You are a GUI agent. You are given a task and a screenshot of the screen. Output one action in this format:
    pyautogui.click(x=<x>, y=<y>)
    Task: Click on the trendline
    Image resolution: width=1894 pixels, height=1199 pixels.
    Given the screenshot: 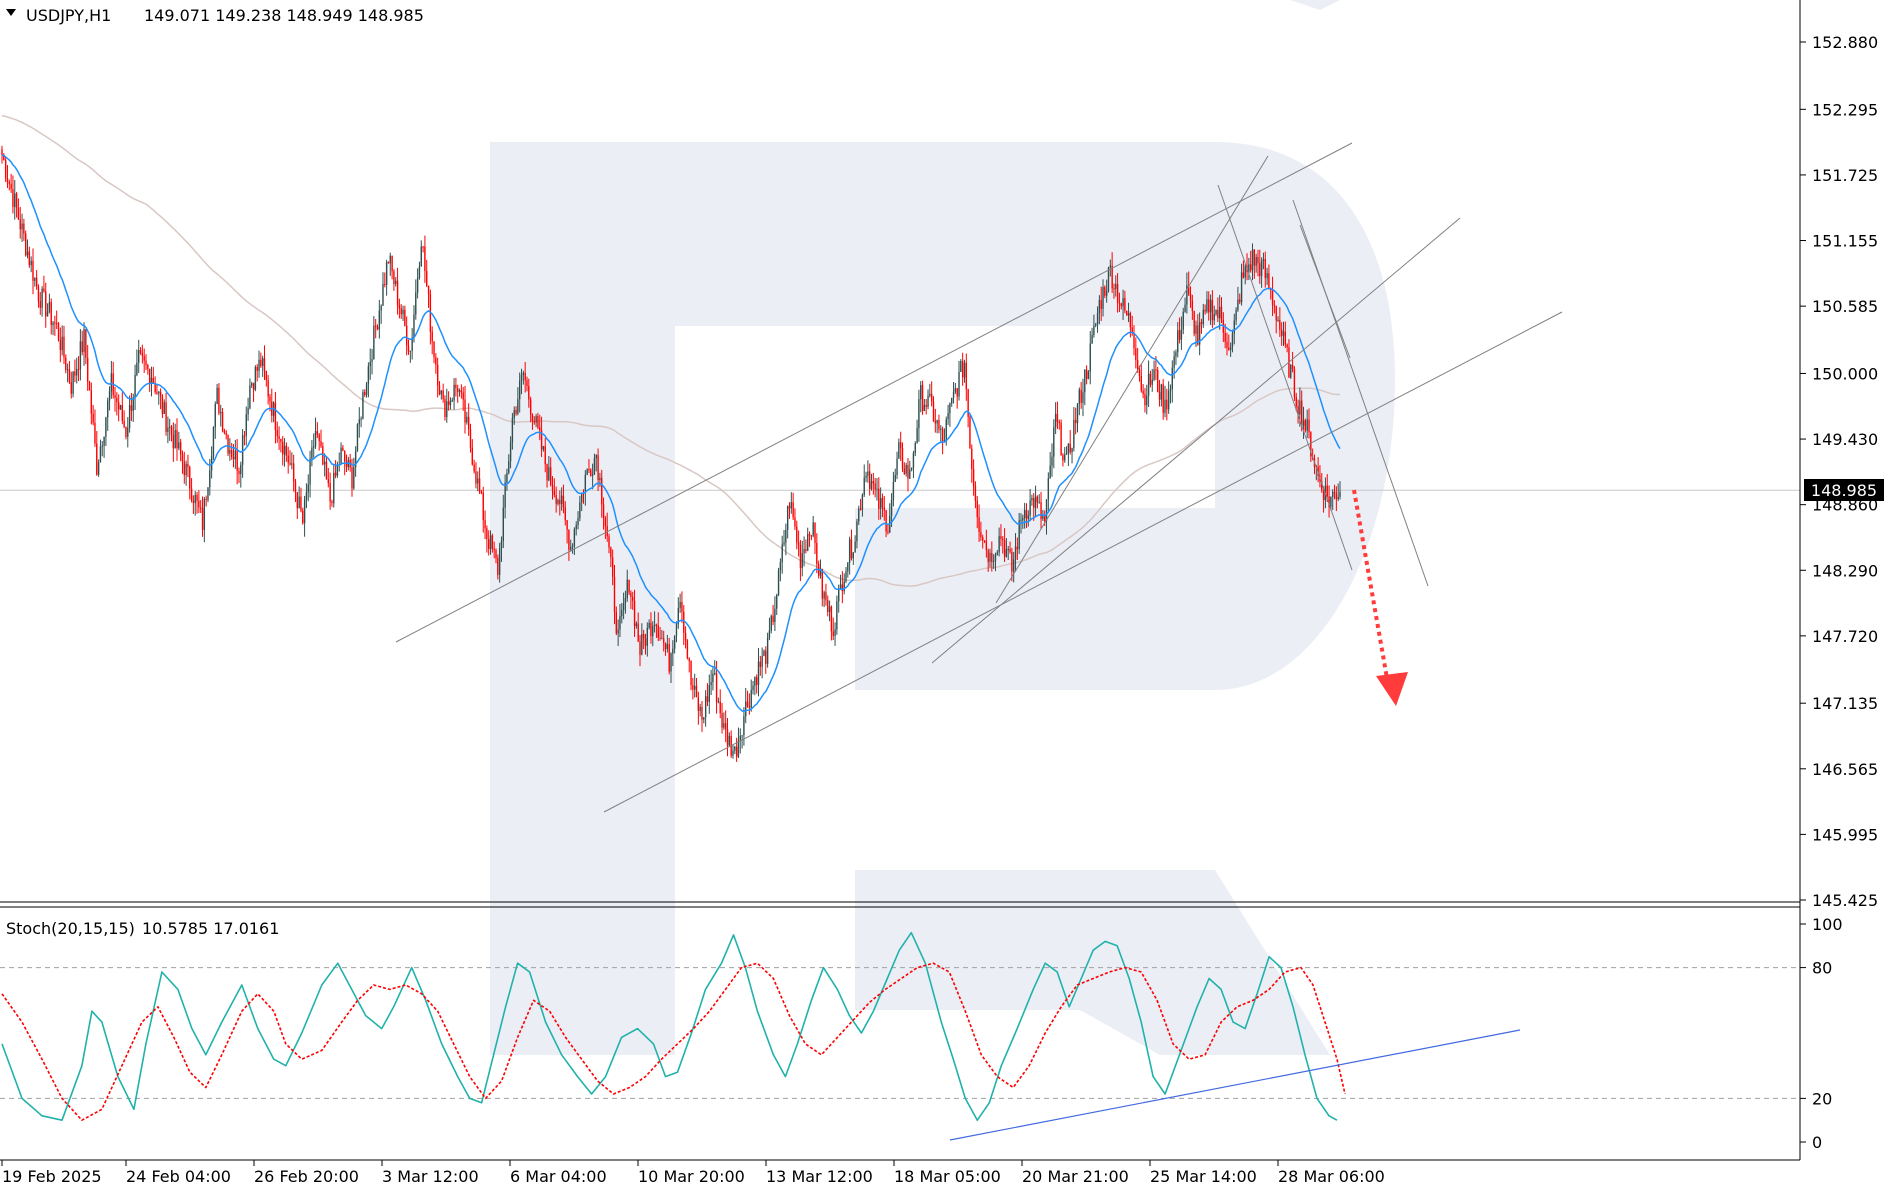 What is the action you would take?
    pyautogui.click(x=1196, y=440)
    